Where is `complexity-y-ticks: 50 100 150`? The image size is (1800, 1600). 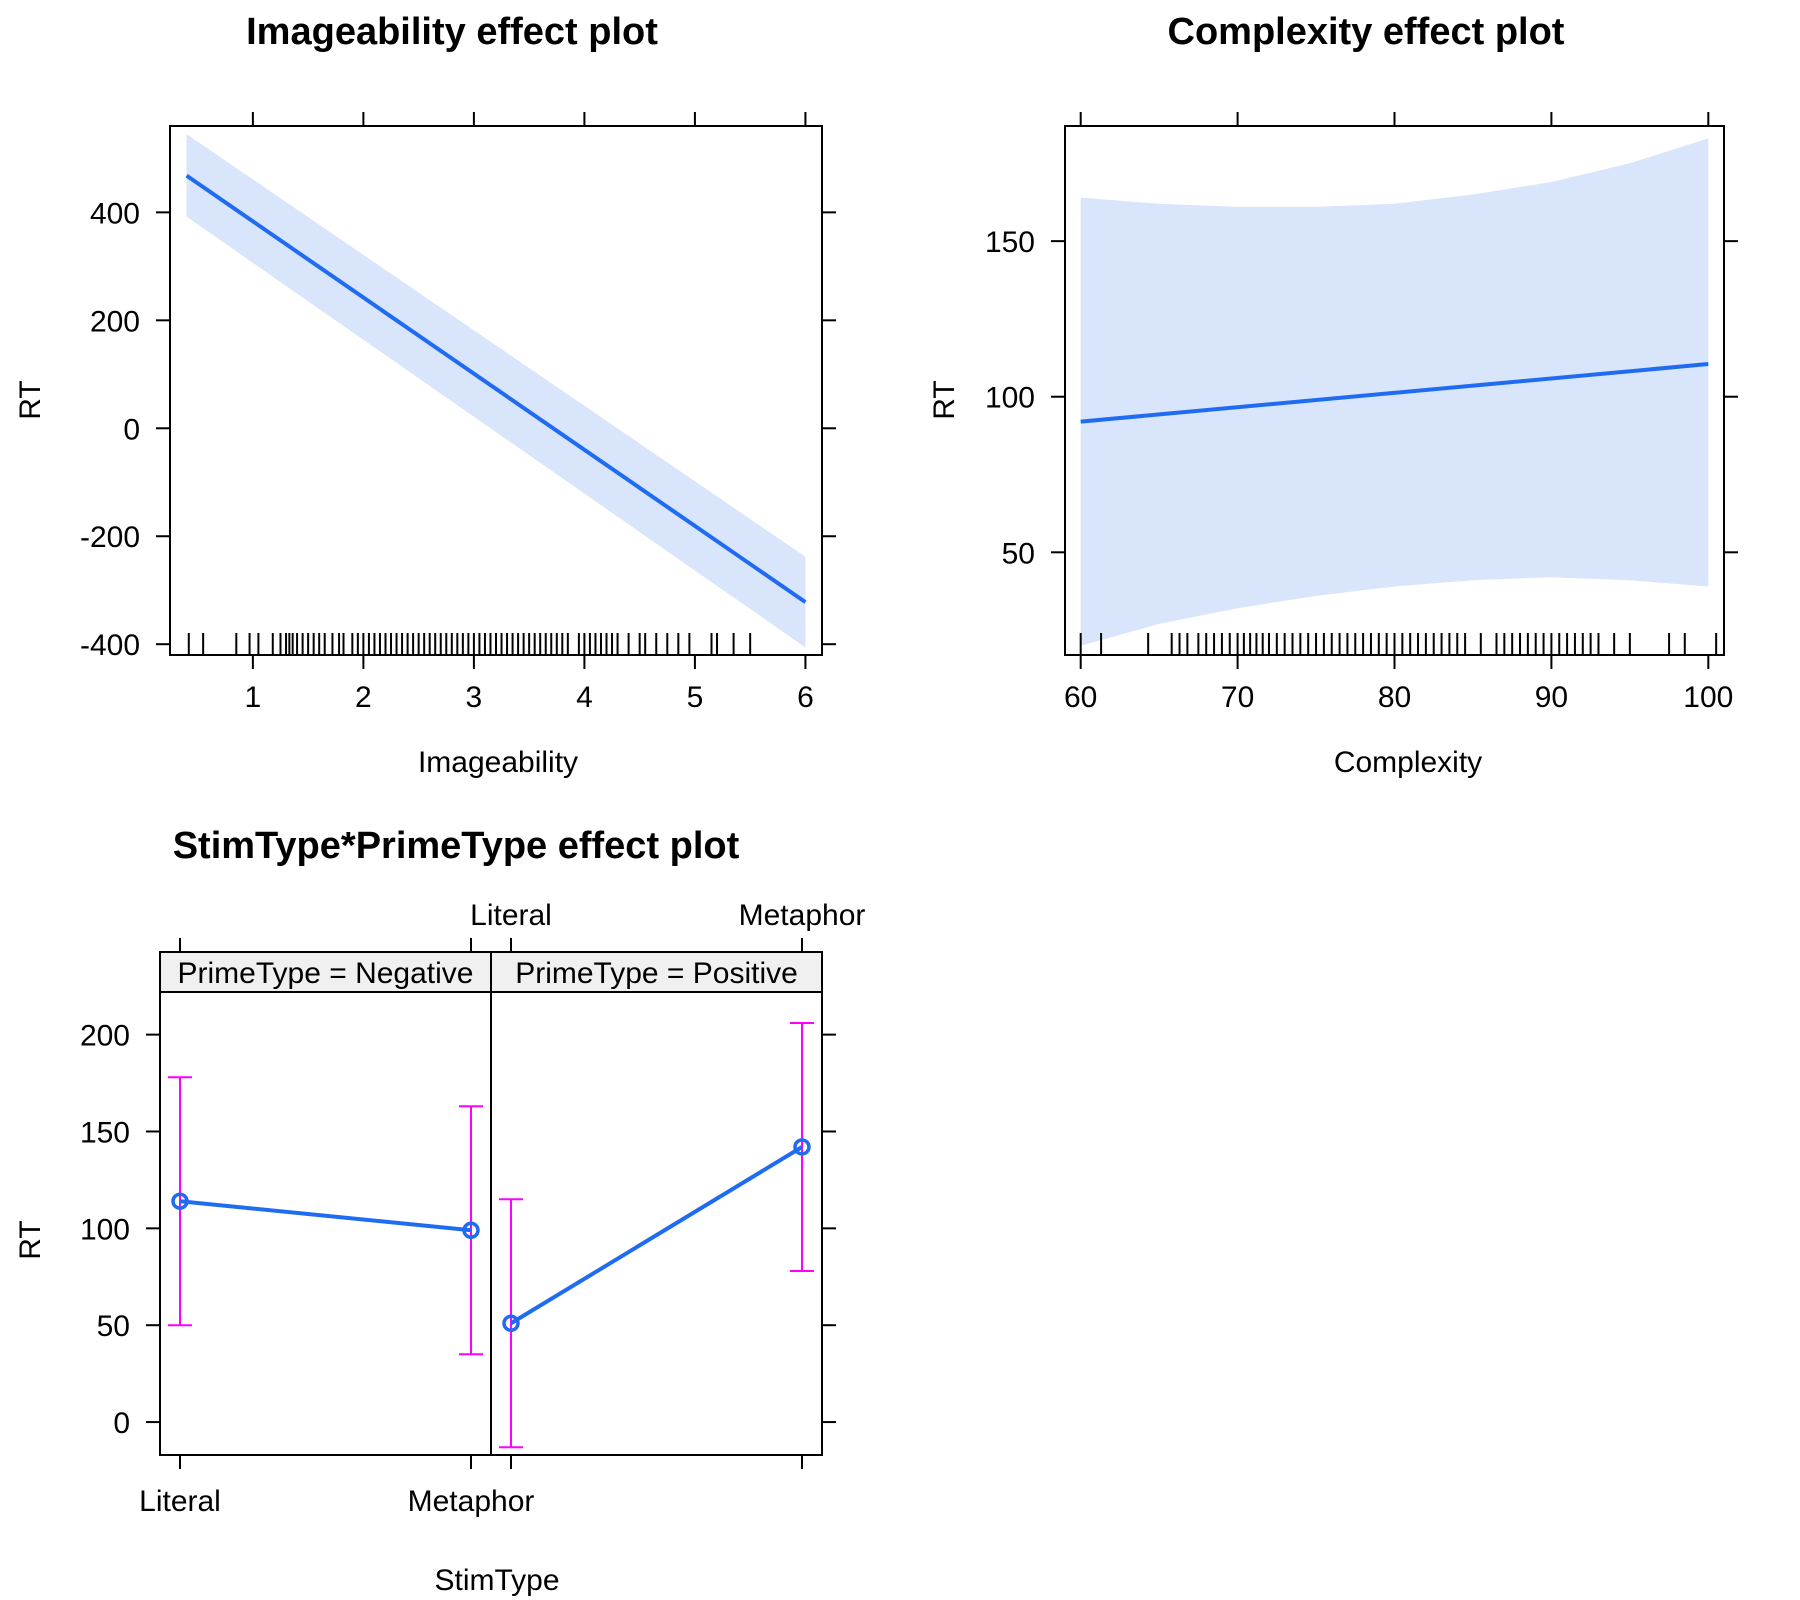 complexity-y-ticks: 50 100 150 is located at coordinates (1361, 398).